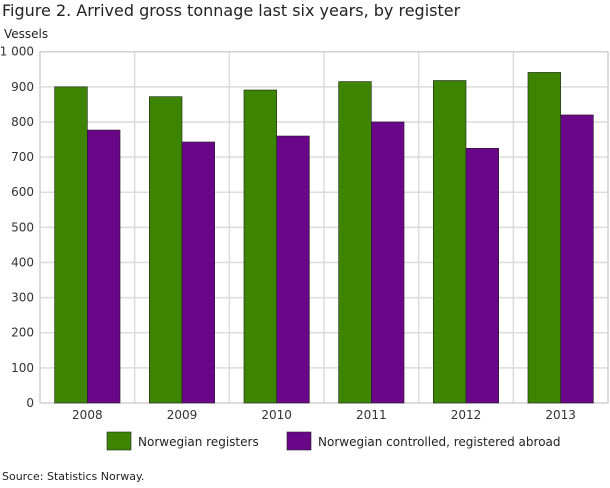  What do you see at coordinates (276, 415) in the screenshot?
I see `x-tick-label: 2010` at bounding box center [276, 415].